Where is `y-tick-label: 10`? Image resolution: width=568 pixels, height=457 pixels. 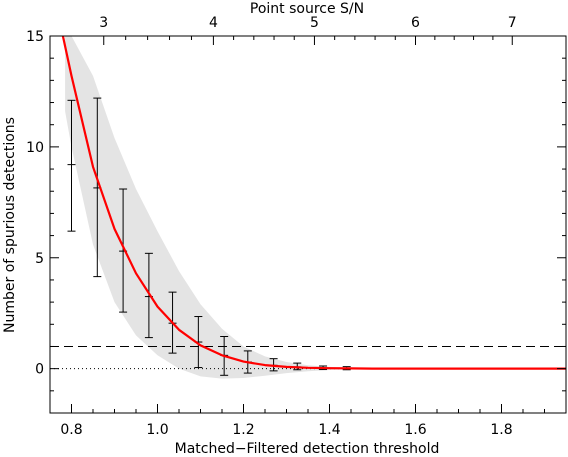 y-tick-label: 10 is located at coordinates (35, 148).